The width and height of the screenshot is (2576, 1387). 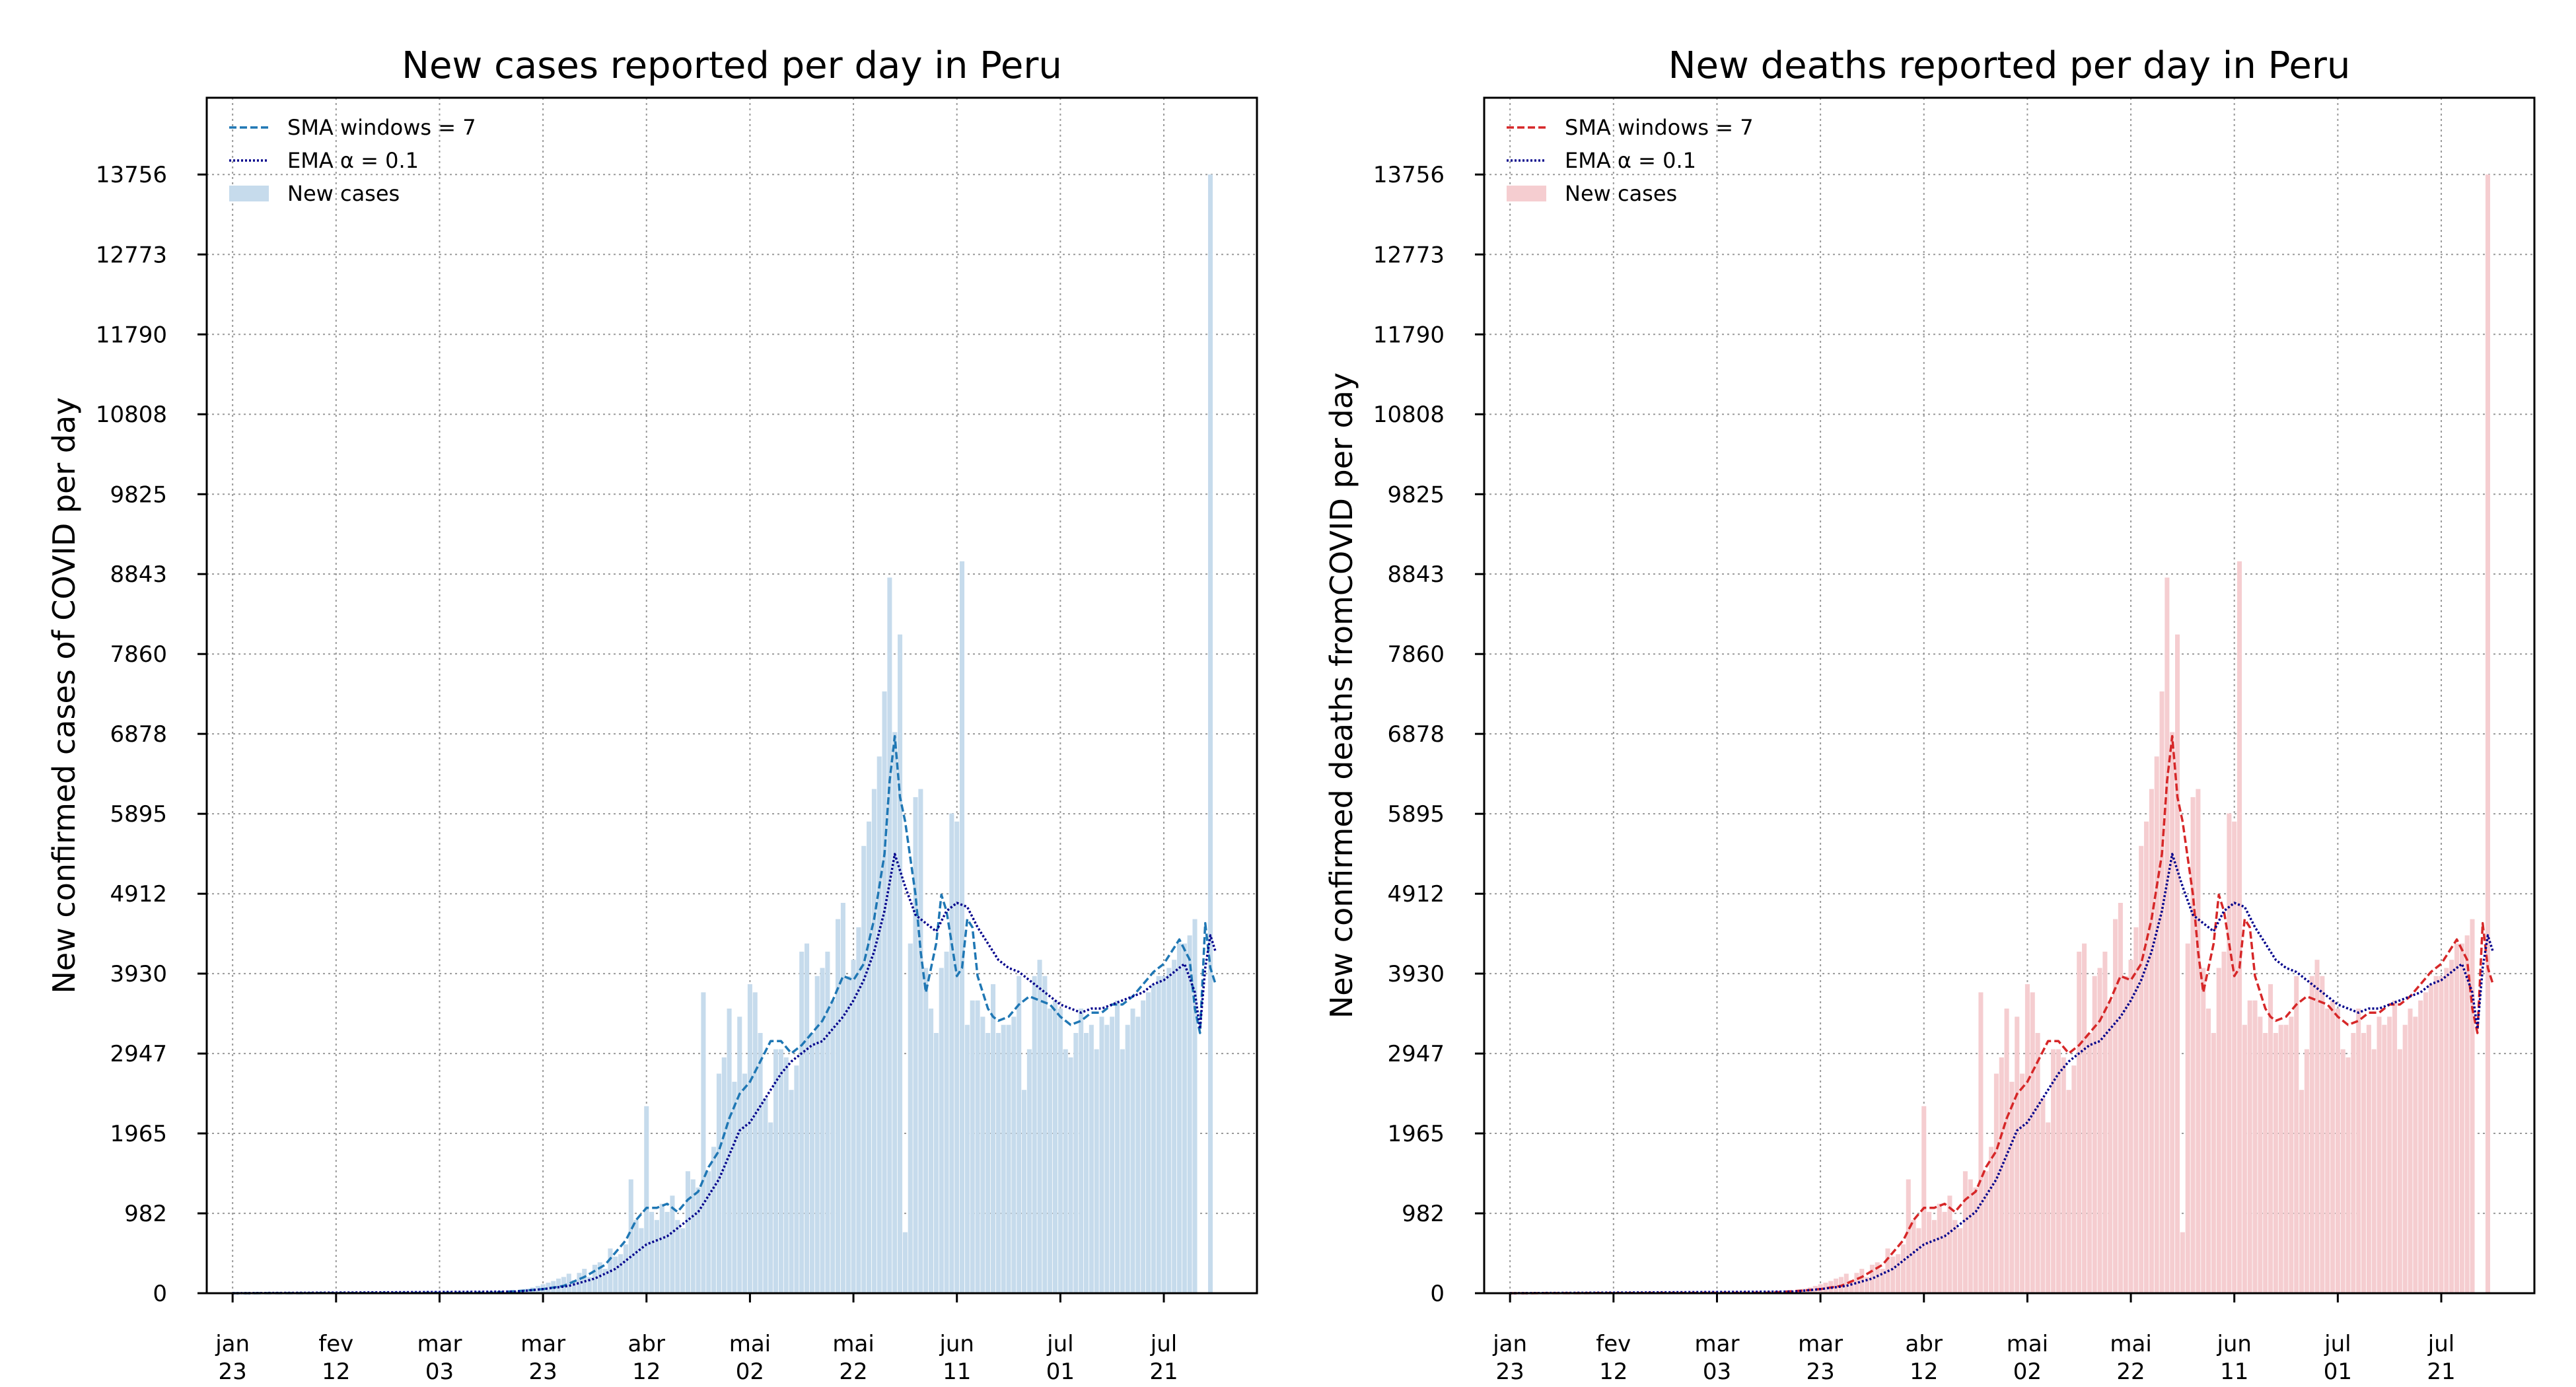 I want to click on x-tick-label-day: 23, so click(x=1820, y=1372).